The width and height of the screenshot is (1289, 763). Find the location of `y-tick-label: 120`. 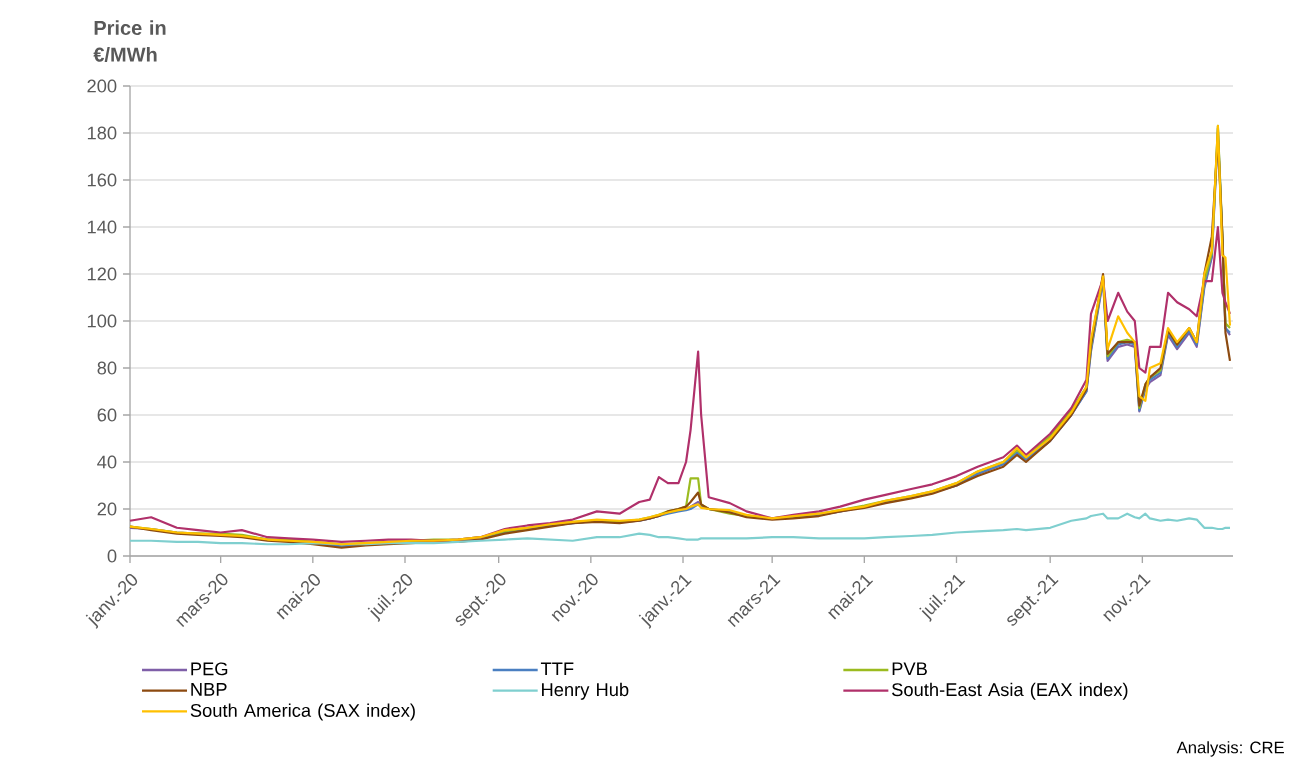

y-tick-label: 120 is located at coordinates (102, 274).